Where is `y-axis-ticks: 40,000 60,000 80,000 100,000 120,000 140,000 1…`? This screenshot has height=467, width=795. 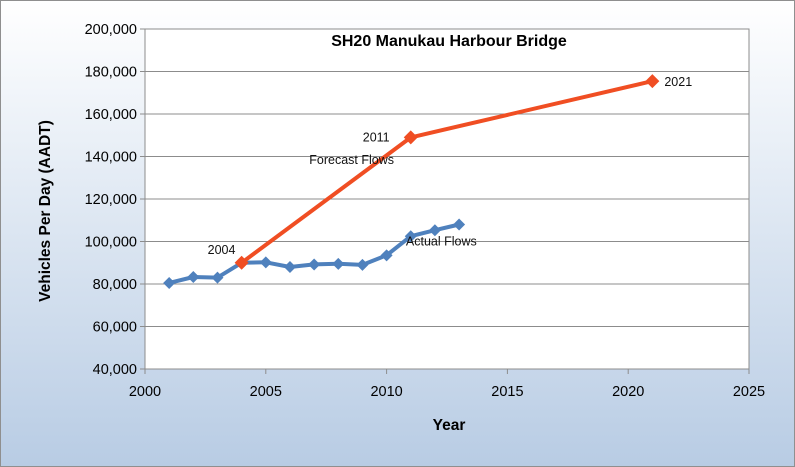 y-axis-ticks: 40,000 60,000 80,000 100,000 120,000 140,000 1… is located at coordinates (115, 200).